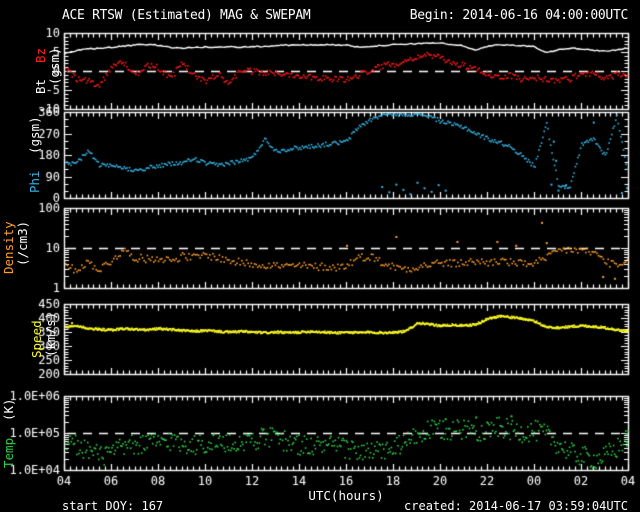  Describe the element at coordinates (40, 87) in the screenshot. I see `ylabel-part-bt: Bt` at that location.